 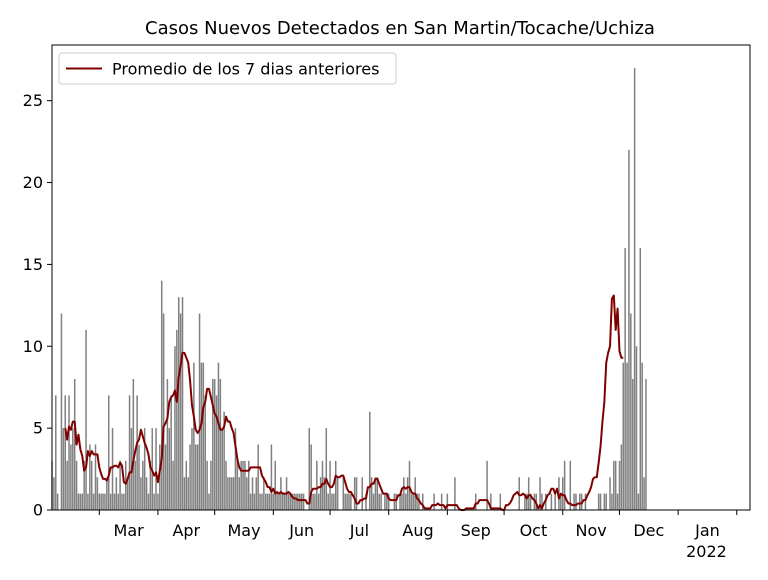 What do you see at coordinates (129, 530) in the screenshot?
I see `x-tick-label: Mar` at bounding box center [129, 530].